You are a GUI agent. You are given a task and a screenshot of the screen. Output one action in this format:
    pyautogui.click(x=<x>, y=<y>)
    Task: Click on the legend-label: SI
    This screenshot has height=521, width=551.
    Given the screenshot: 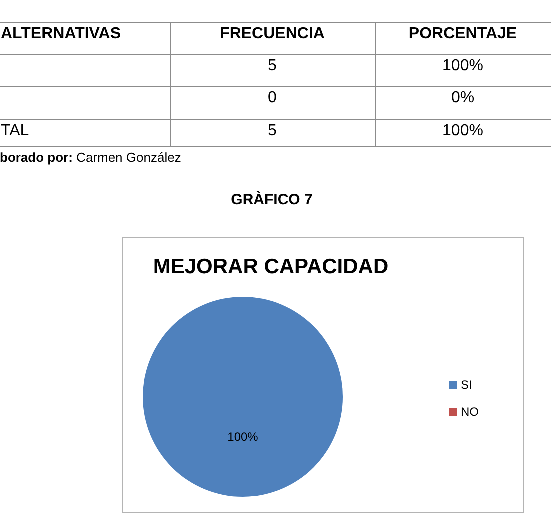 What is the action you would take?
    pyautogui.click(x=466, y=385)
    